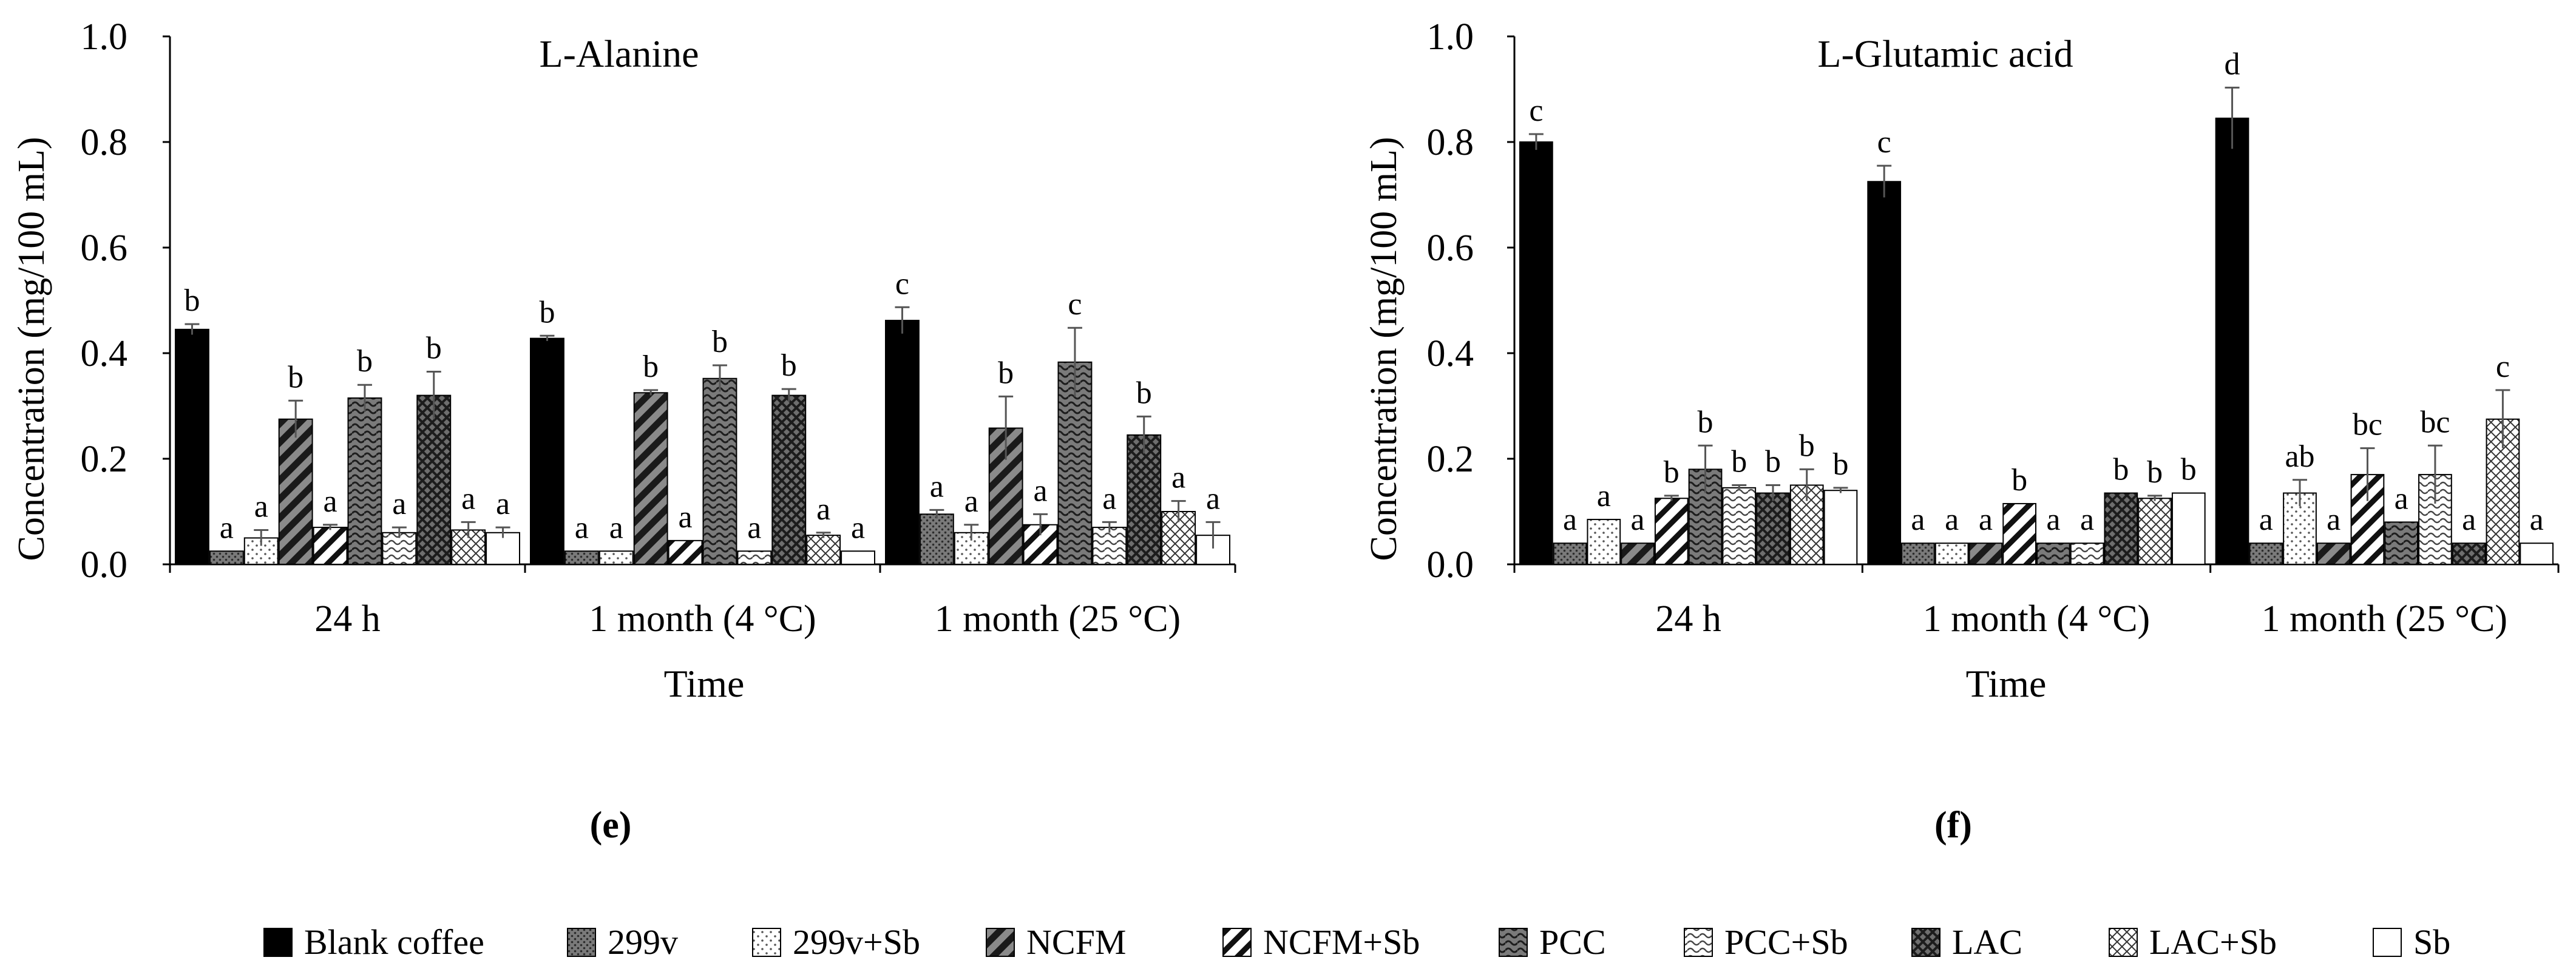 This screenshot has height=980, width=2576. What do you see at coordinates (1450, 249) in the screenshot?
I see `y-tick-label: 0.6` at bounding box center [1450, 249].